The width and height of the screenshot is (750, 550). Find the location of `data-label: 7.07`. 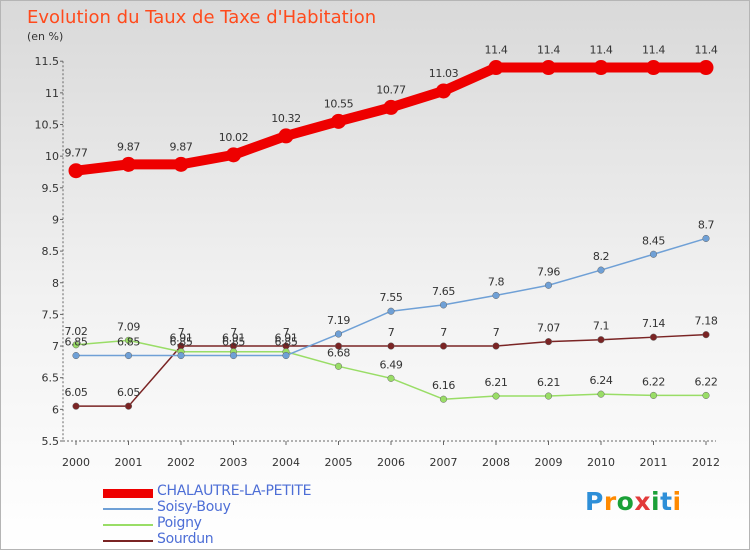

data-label: 7.07 is located at coordinates (548, 328).